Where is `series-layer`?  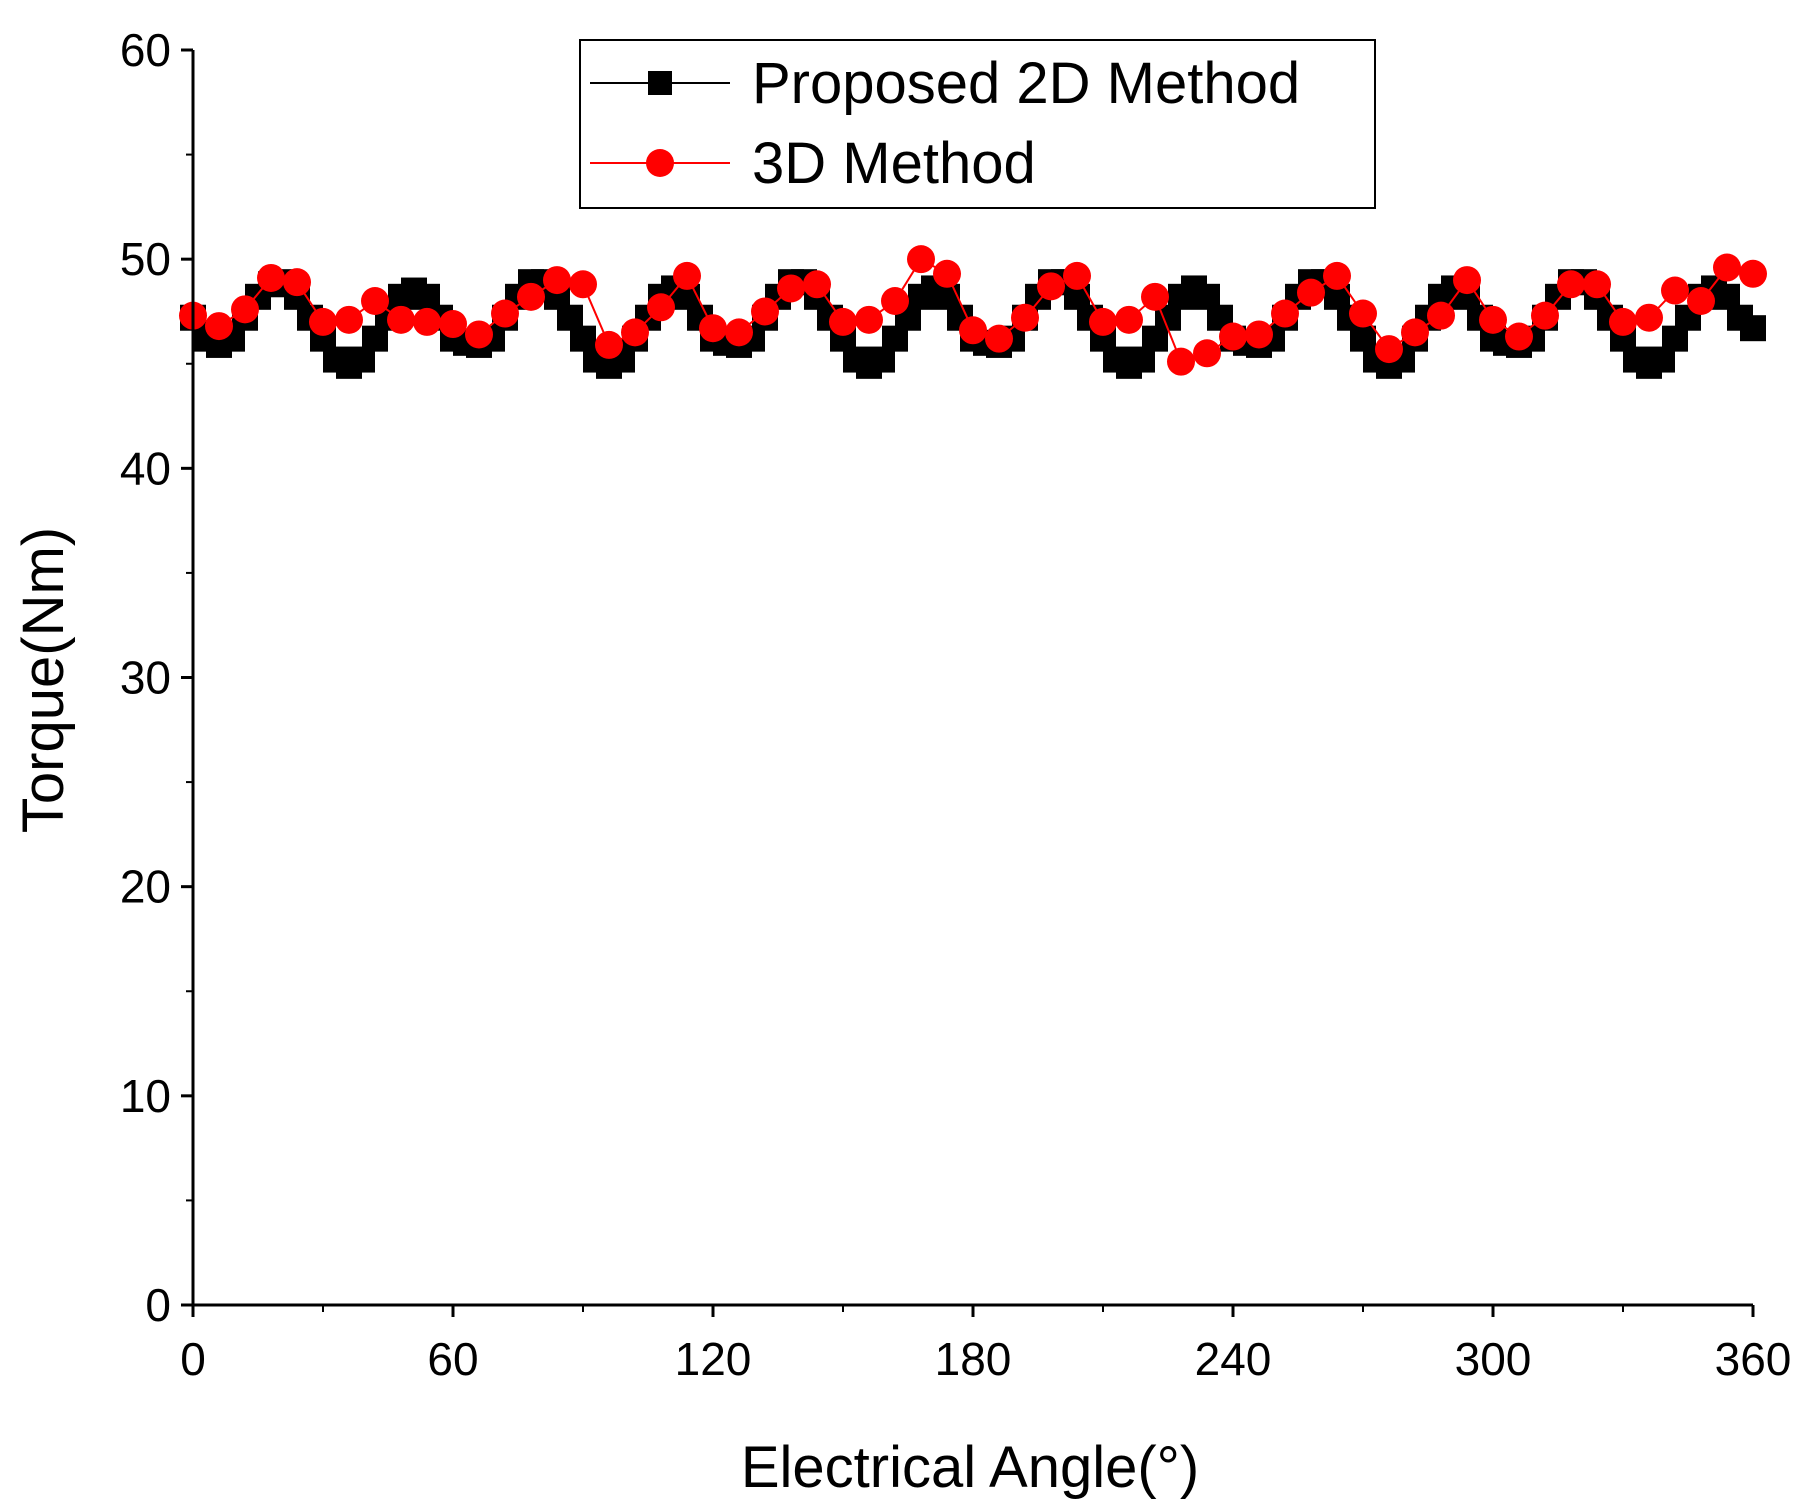 series-layer is located at coordinates (973, 312).